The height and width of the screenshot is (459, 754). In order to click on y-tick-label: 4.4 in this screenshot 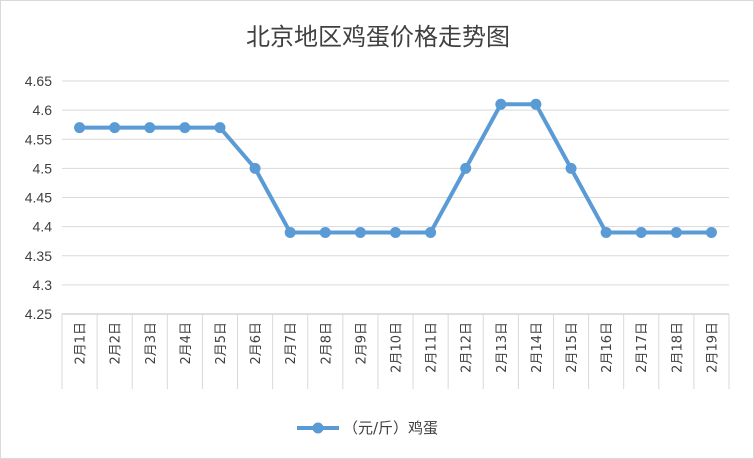, I will do `click(43, 227)`.